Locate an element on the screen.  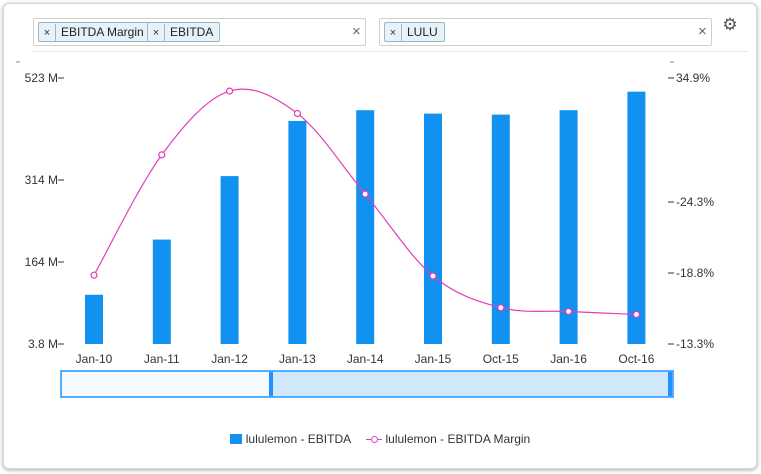
x-axis-tick-label: Oct-16 is located at coordinates (636, 359).